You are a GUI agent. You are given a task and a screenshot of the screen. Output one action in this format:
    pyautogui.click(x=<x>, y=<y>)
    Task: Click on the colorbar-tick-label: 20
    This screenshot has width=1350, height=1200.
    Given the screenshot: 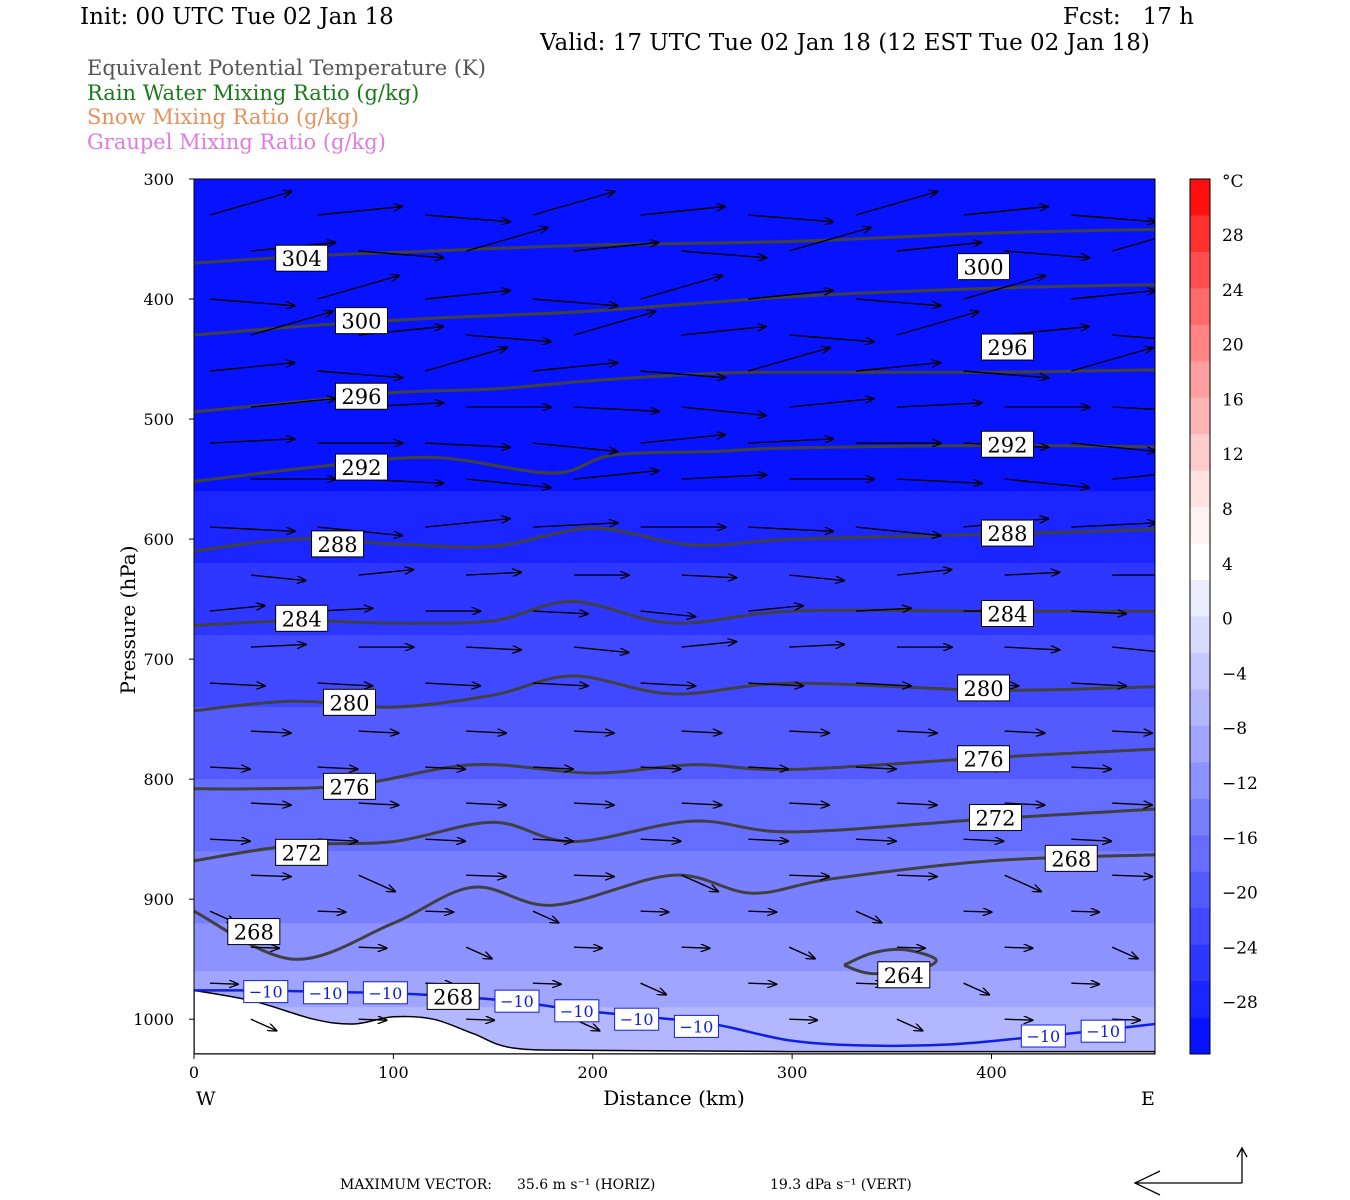 What is the action you would take?
    pyautogui.click(x=1233, y=346)
    